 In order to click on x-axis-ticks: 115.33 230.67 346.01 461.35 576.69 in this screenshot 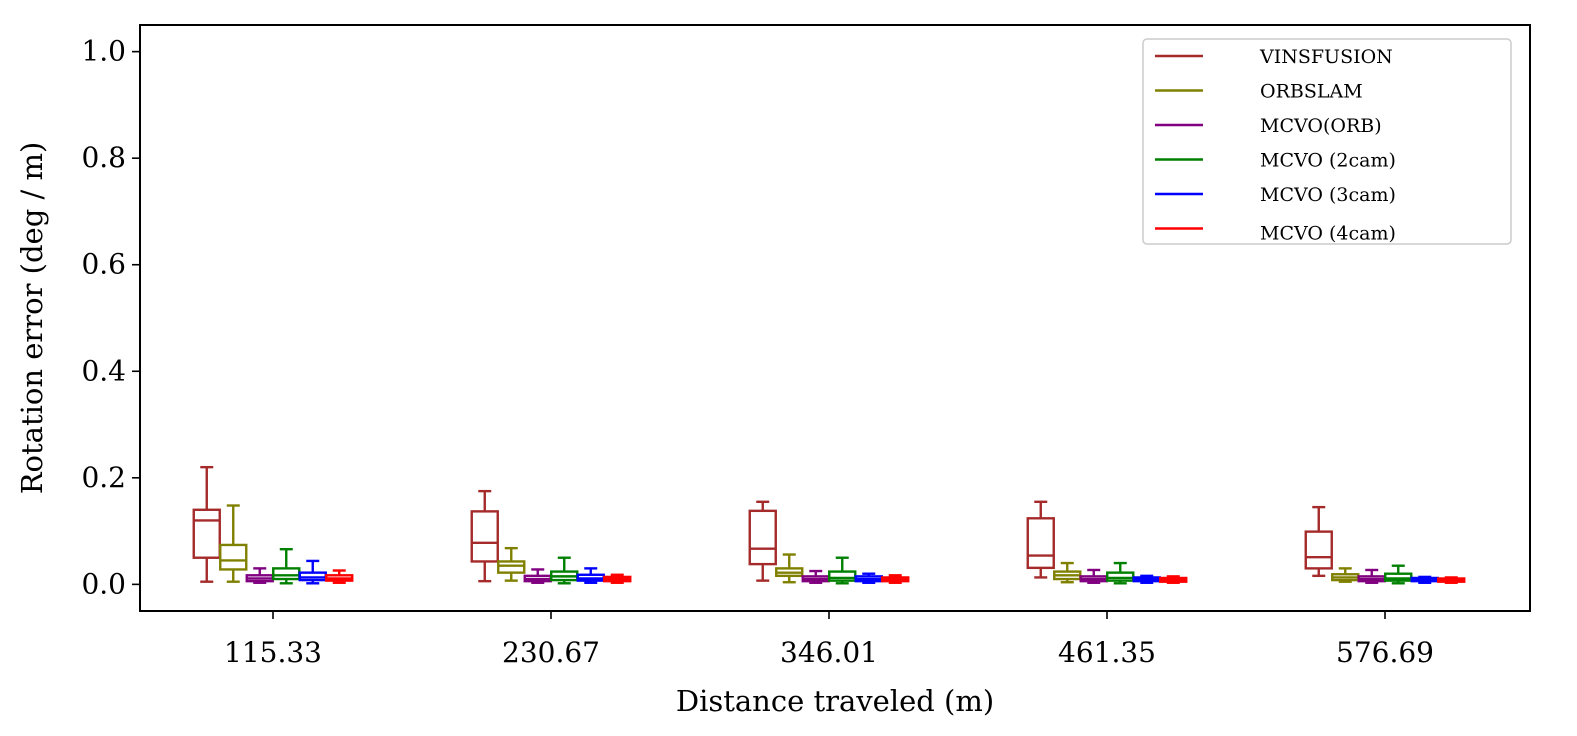, I will do `click(829, 640)`.